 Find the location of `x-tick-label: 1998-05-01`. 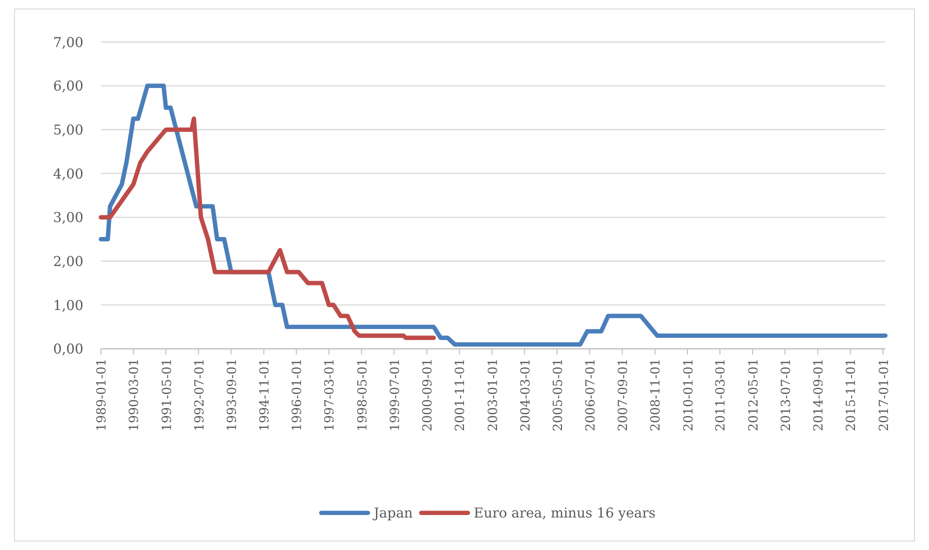

x-tick-label: 1998-05-01 is located at coordinates (362, 395).